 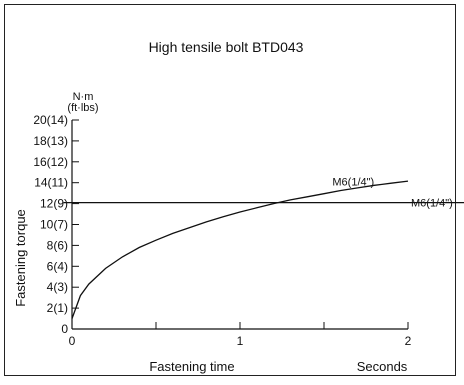 I want to click on x-axis-label: Fastening time, so click(x=191, y=366).